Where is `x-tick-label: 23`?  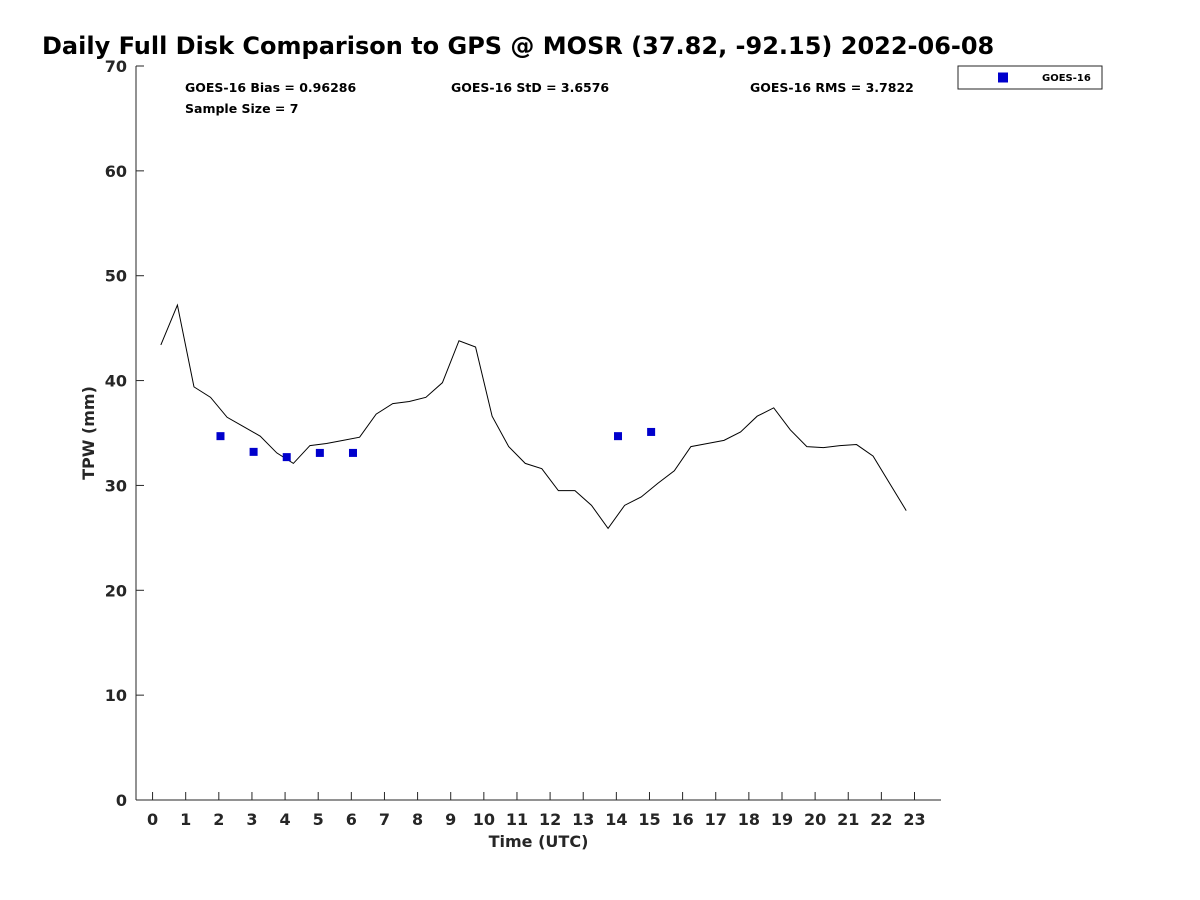
x-tick-label: 23 is located at coordinates (914, 819).